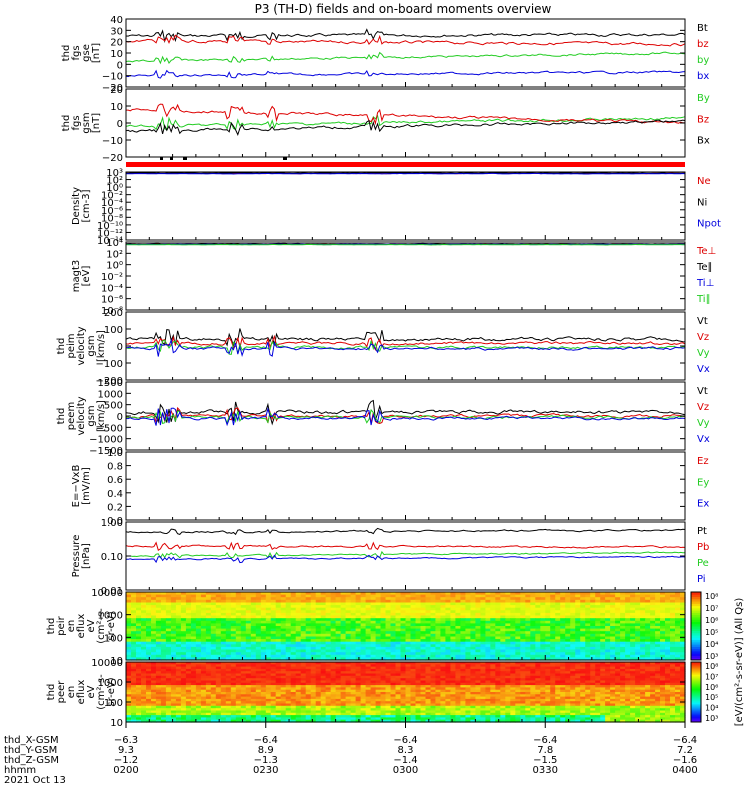 The image size is (750, 800). What do you see at coordinates (107, 593) in the screenshot?
I see `y-tick-label: 10000` at bounding box center [107, 593].